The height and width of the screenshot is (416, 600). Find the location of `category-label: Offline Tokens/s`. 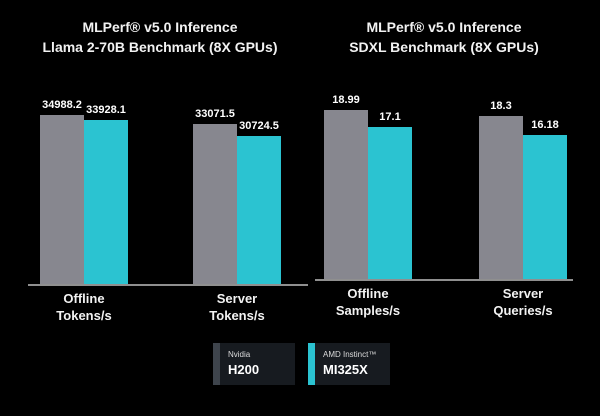

category-label: Offline Tokens/s is located at coordinates (84, 307).